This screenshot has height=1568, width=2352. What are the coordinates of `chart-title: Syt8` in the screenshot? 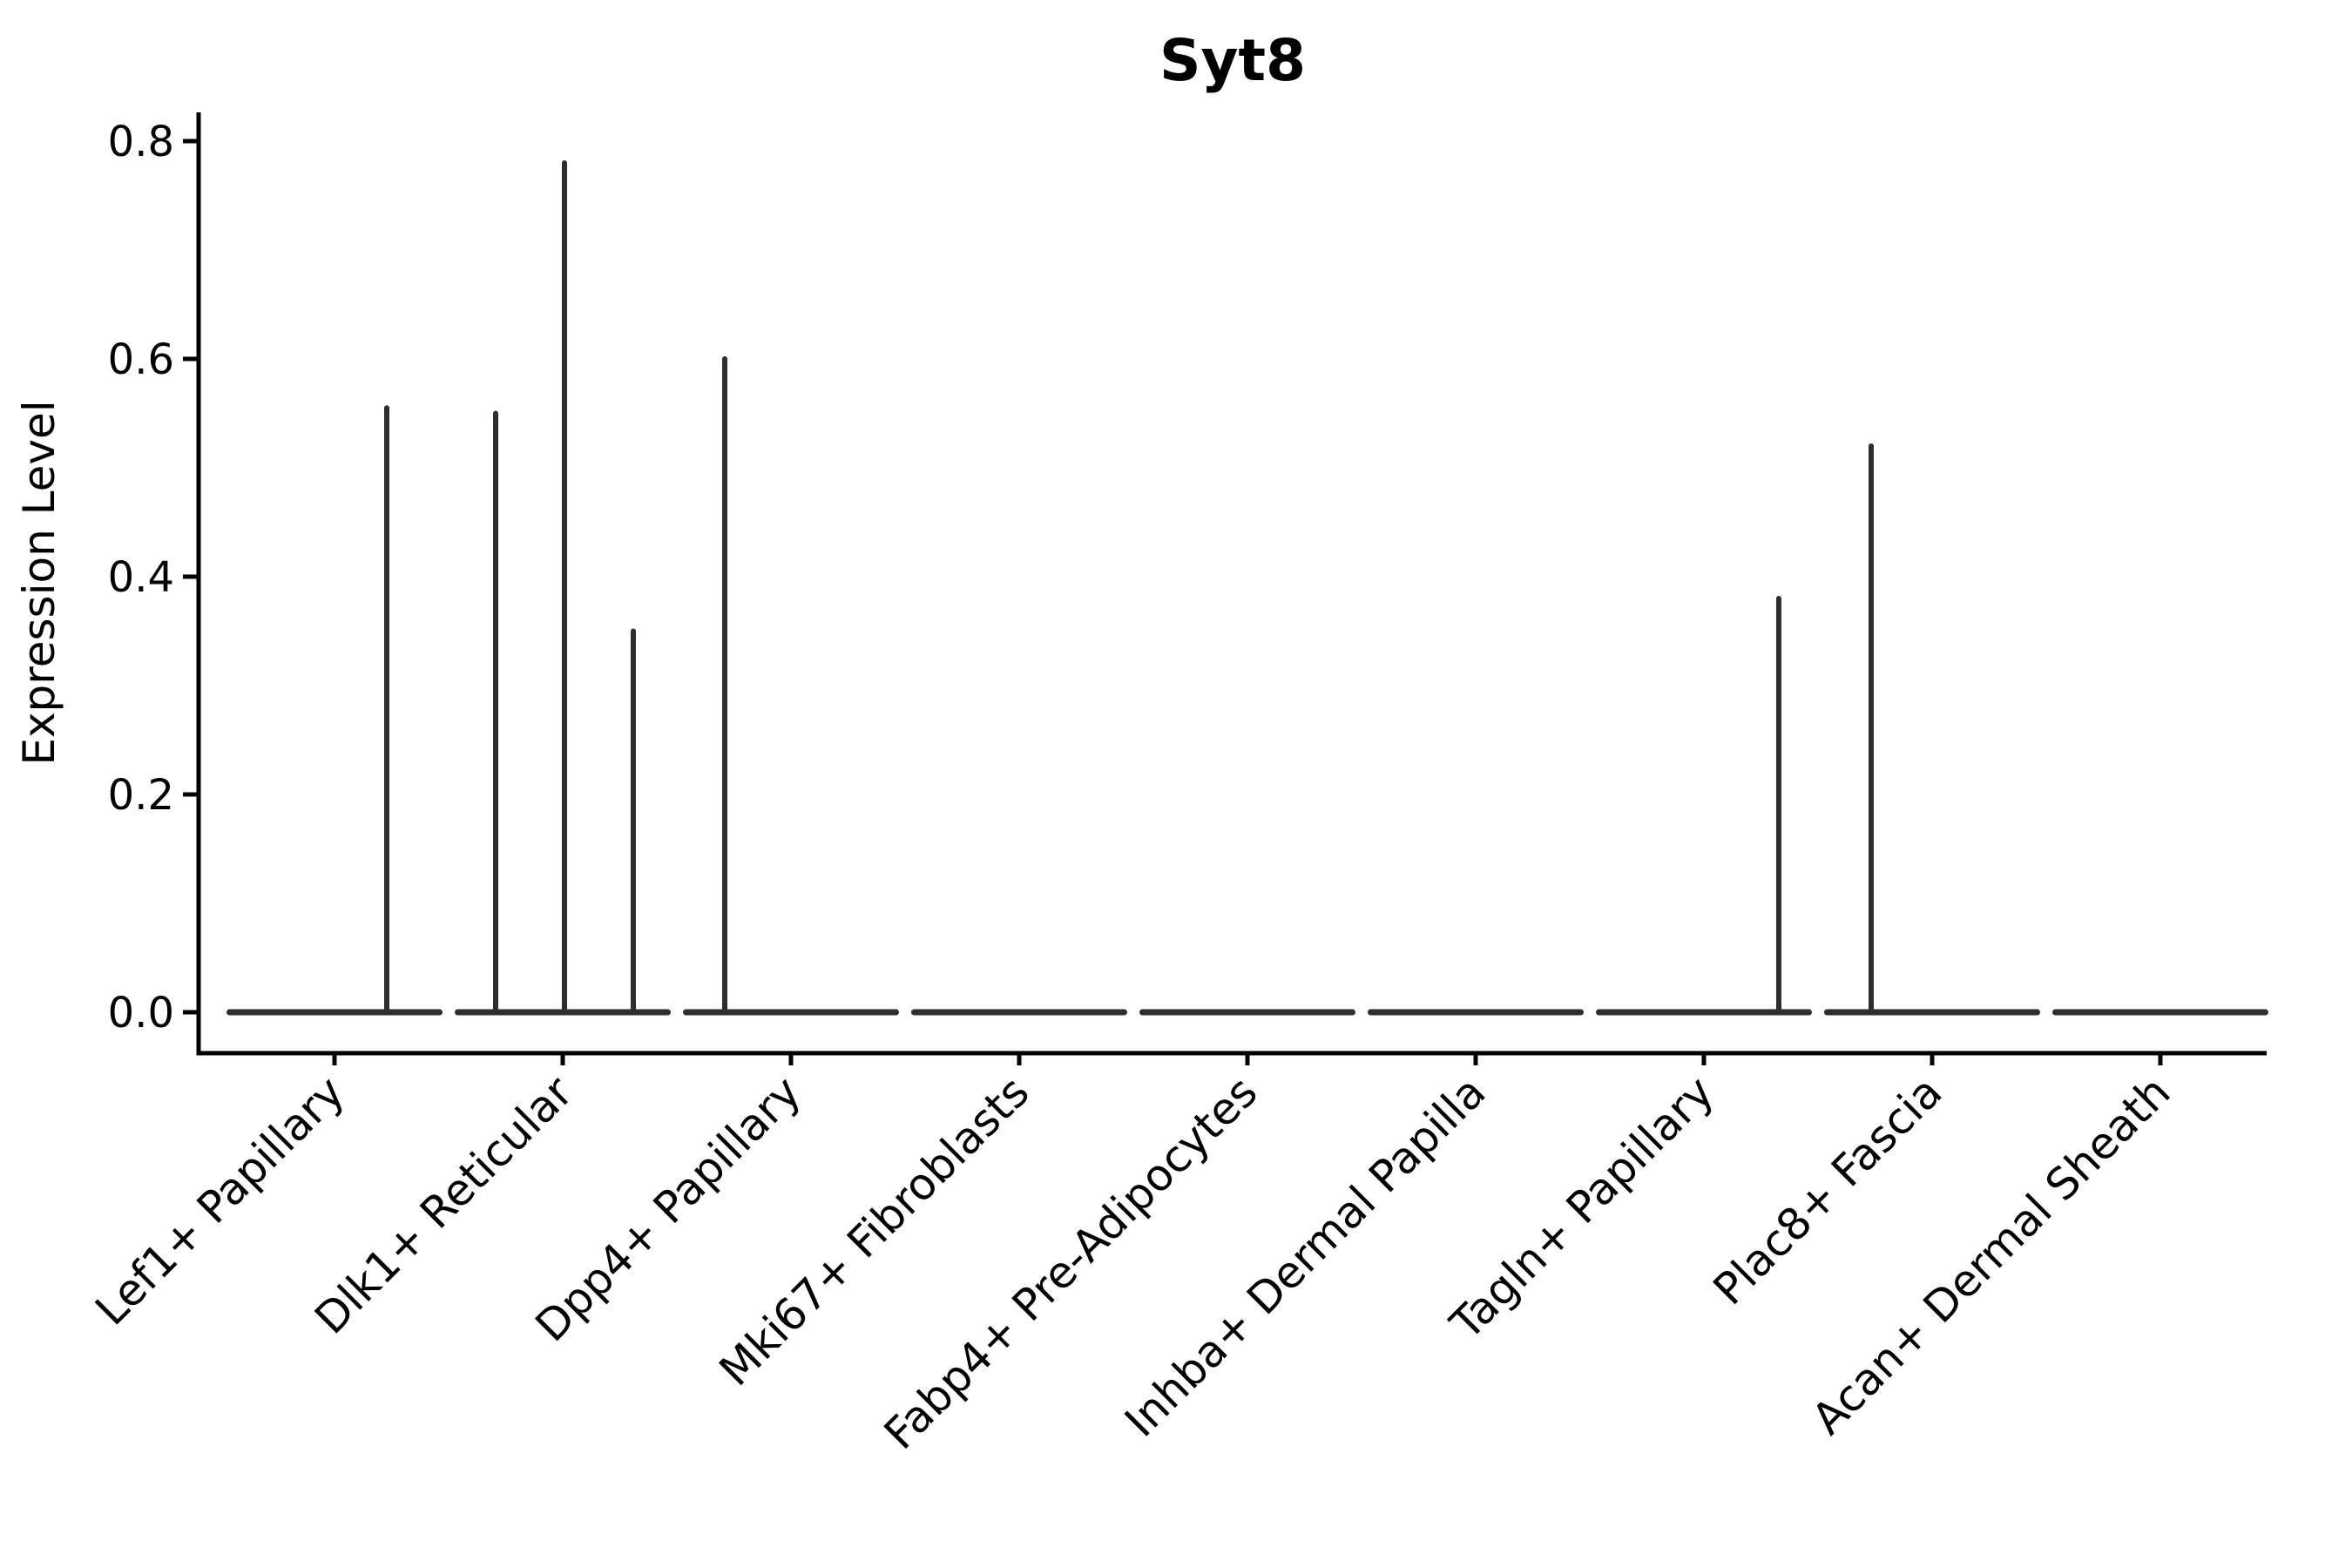 It's located at (1232, 61).